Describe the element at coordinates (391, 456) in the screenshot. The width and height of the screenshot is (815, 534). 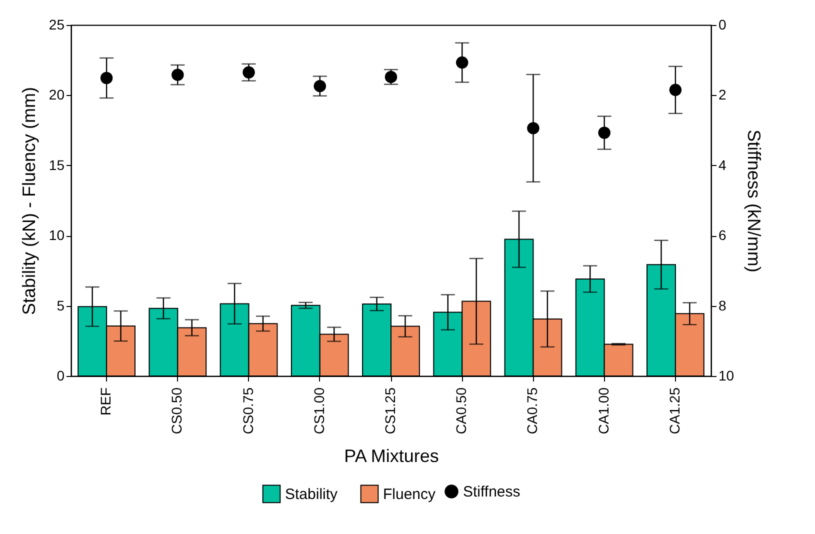
I see `x-axis-title: PA Mixtures` at that location.